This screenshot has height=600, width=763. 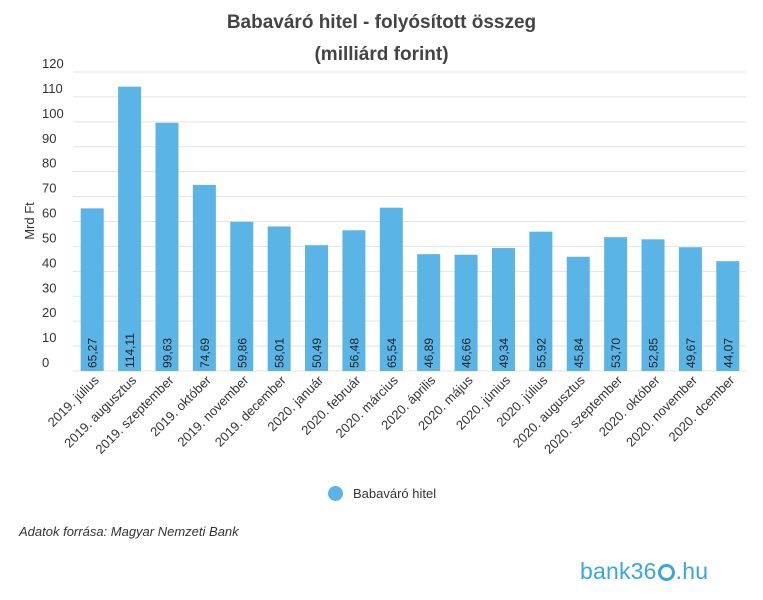 What do you see at coordinates (52, 88) in the screenshot?
I see `y-tick-label: 110` at bounding box center [52, 88].